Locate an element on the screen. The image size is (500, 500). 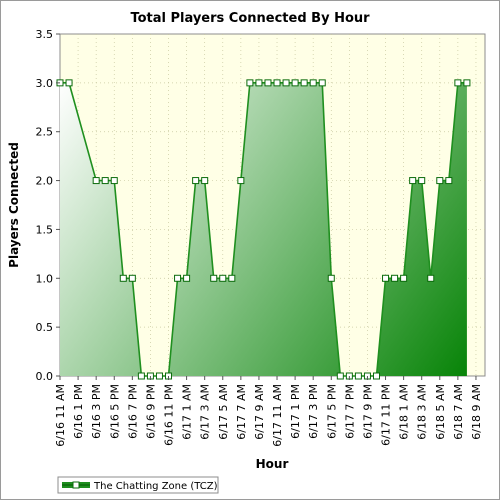
y-tick-label: 1.5 is located at coordinates (45, 229).